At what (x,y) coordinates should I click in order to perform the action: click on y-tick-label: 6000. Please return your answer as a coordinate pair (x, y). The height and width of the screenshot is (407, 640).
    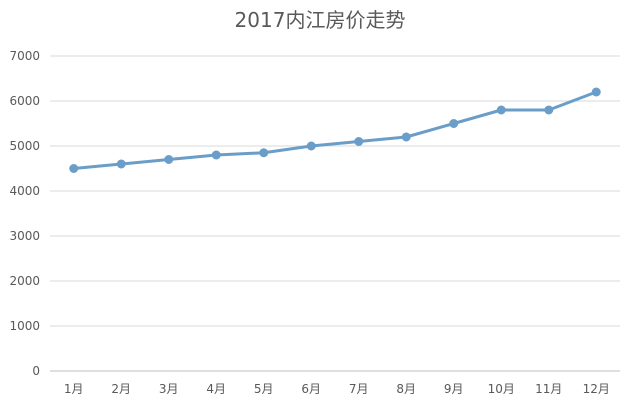
    Looking at the image, I should click on (24, 101).